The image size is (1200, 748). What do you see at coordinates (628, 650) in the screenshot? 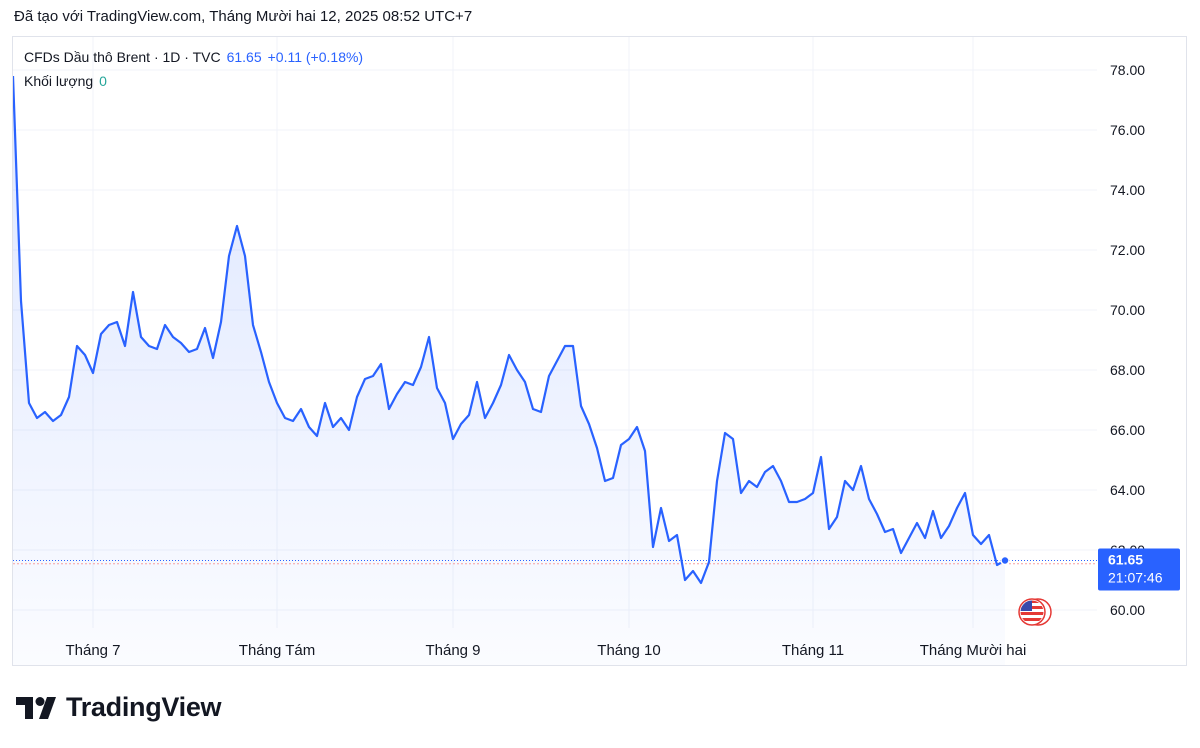
I see `x-tick-label: Tháng 10` at bounding box center [628, 650].